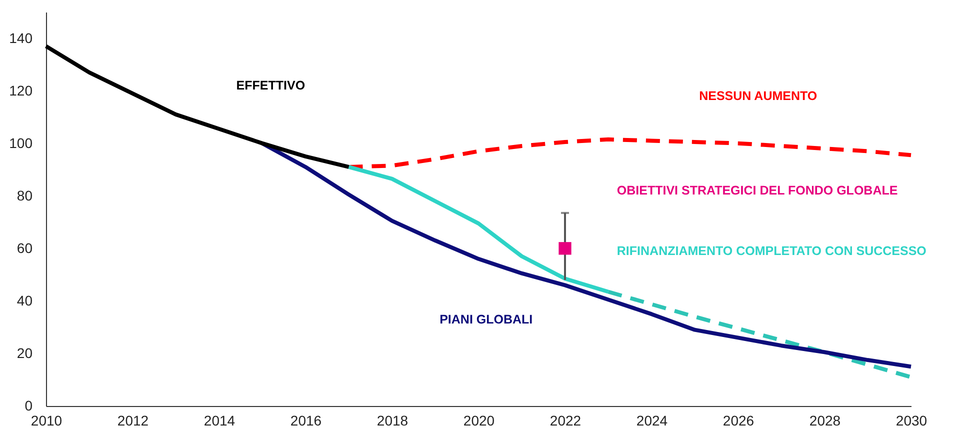 This screenshot has height=444, width=955. Describe the element at coordinates (220, 420) in the screenshot. I see `x-tick-label: 2014` at that location.